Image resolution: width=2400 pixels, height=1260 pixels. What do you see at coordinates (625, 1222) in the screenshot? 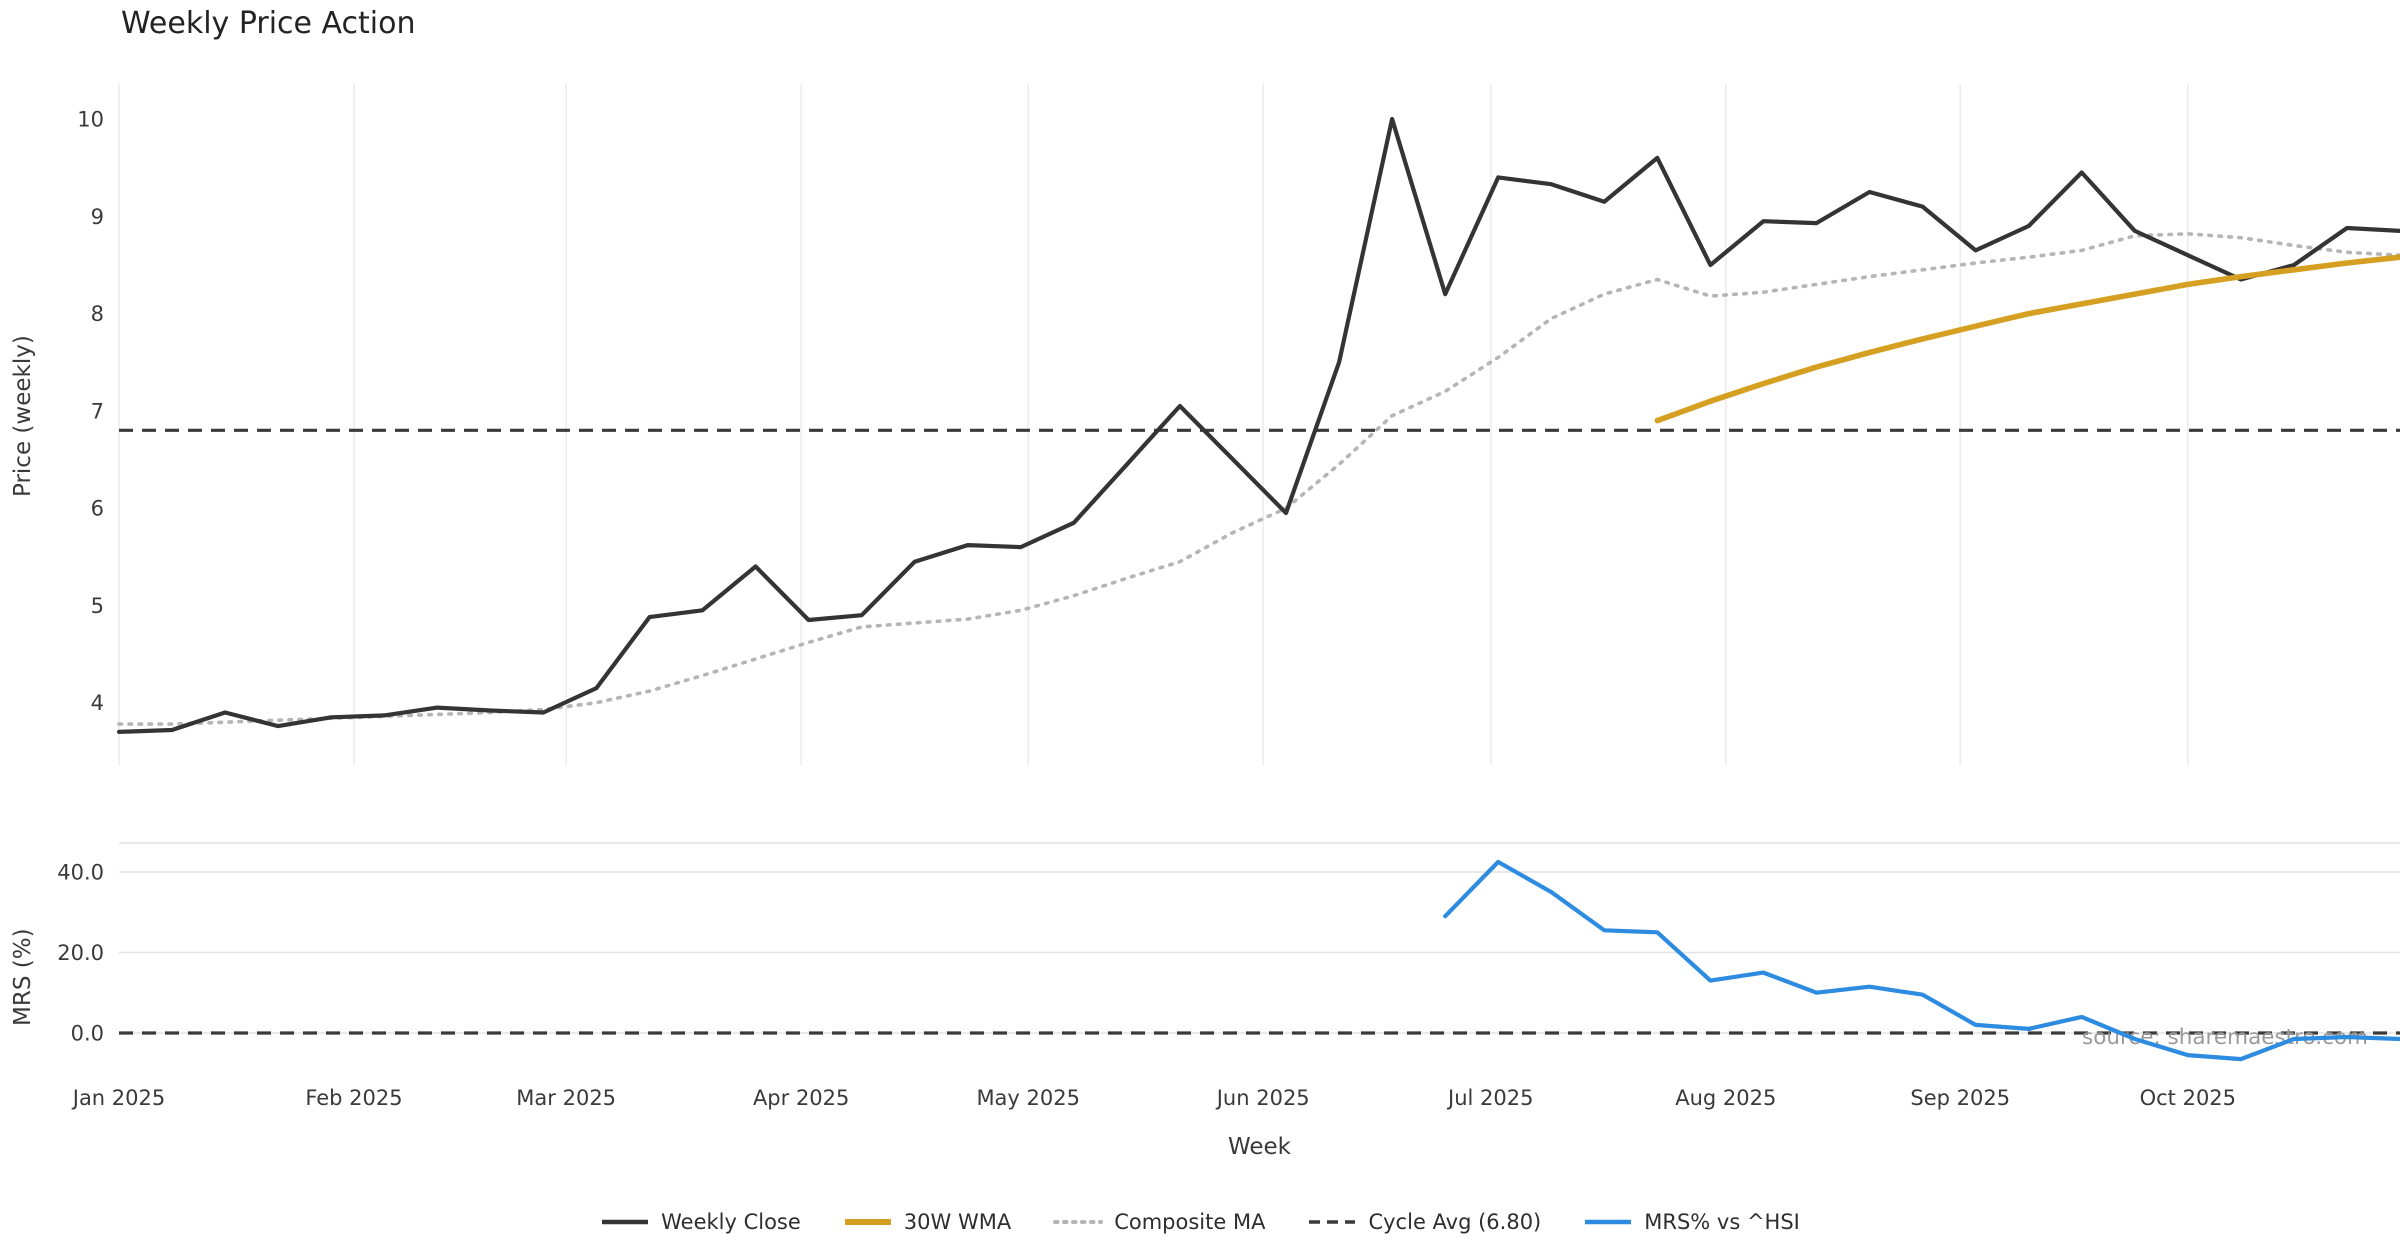
I see `weekly-close-legend-swatch` at bounding box center [625, 1222].